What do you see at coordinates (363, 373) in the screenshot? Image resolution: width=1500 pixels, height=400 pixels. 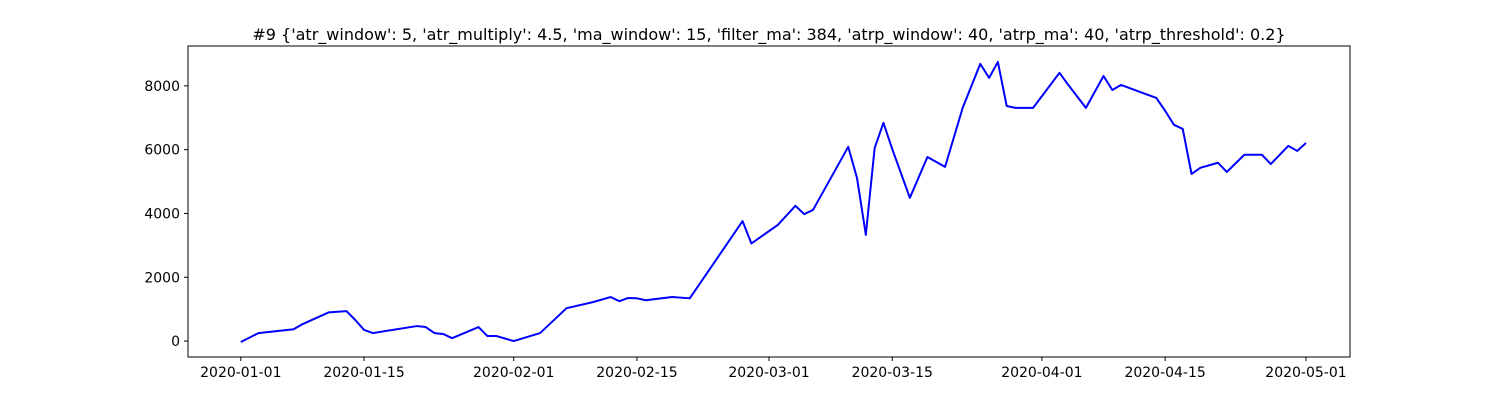 I see `x-tick-label: 2020-01-15` at bounding box center [363, 373].